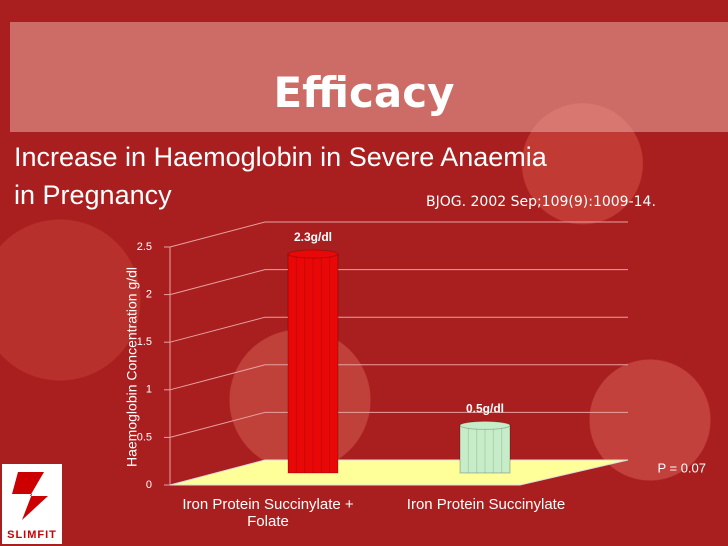  What do you see at coordinates (149, 295) in the screenshot?
I see `y-tick-label: 2` at bounding box center [149, 295].